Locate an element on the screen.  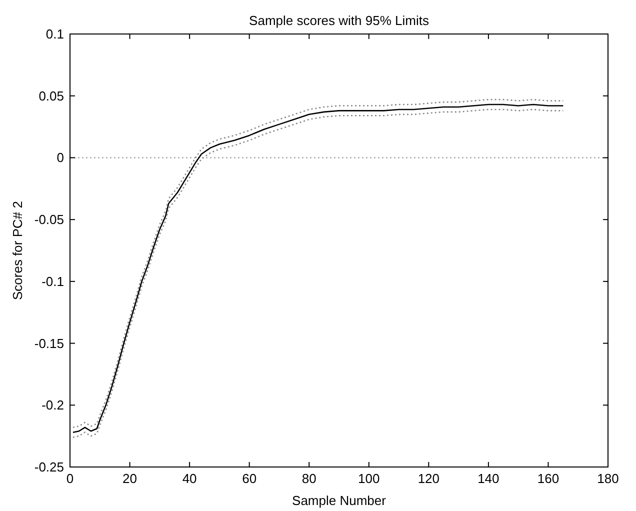
x-tick-label: 180 is located at coordinates (608, 478).